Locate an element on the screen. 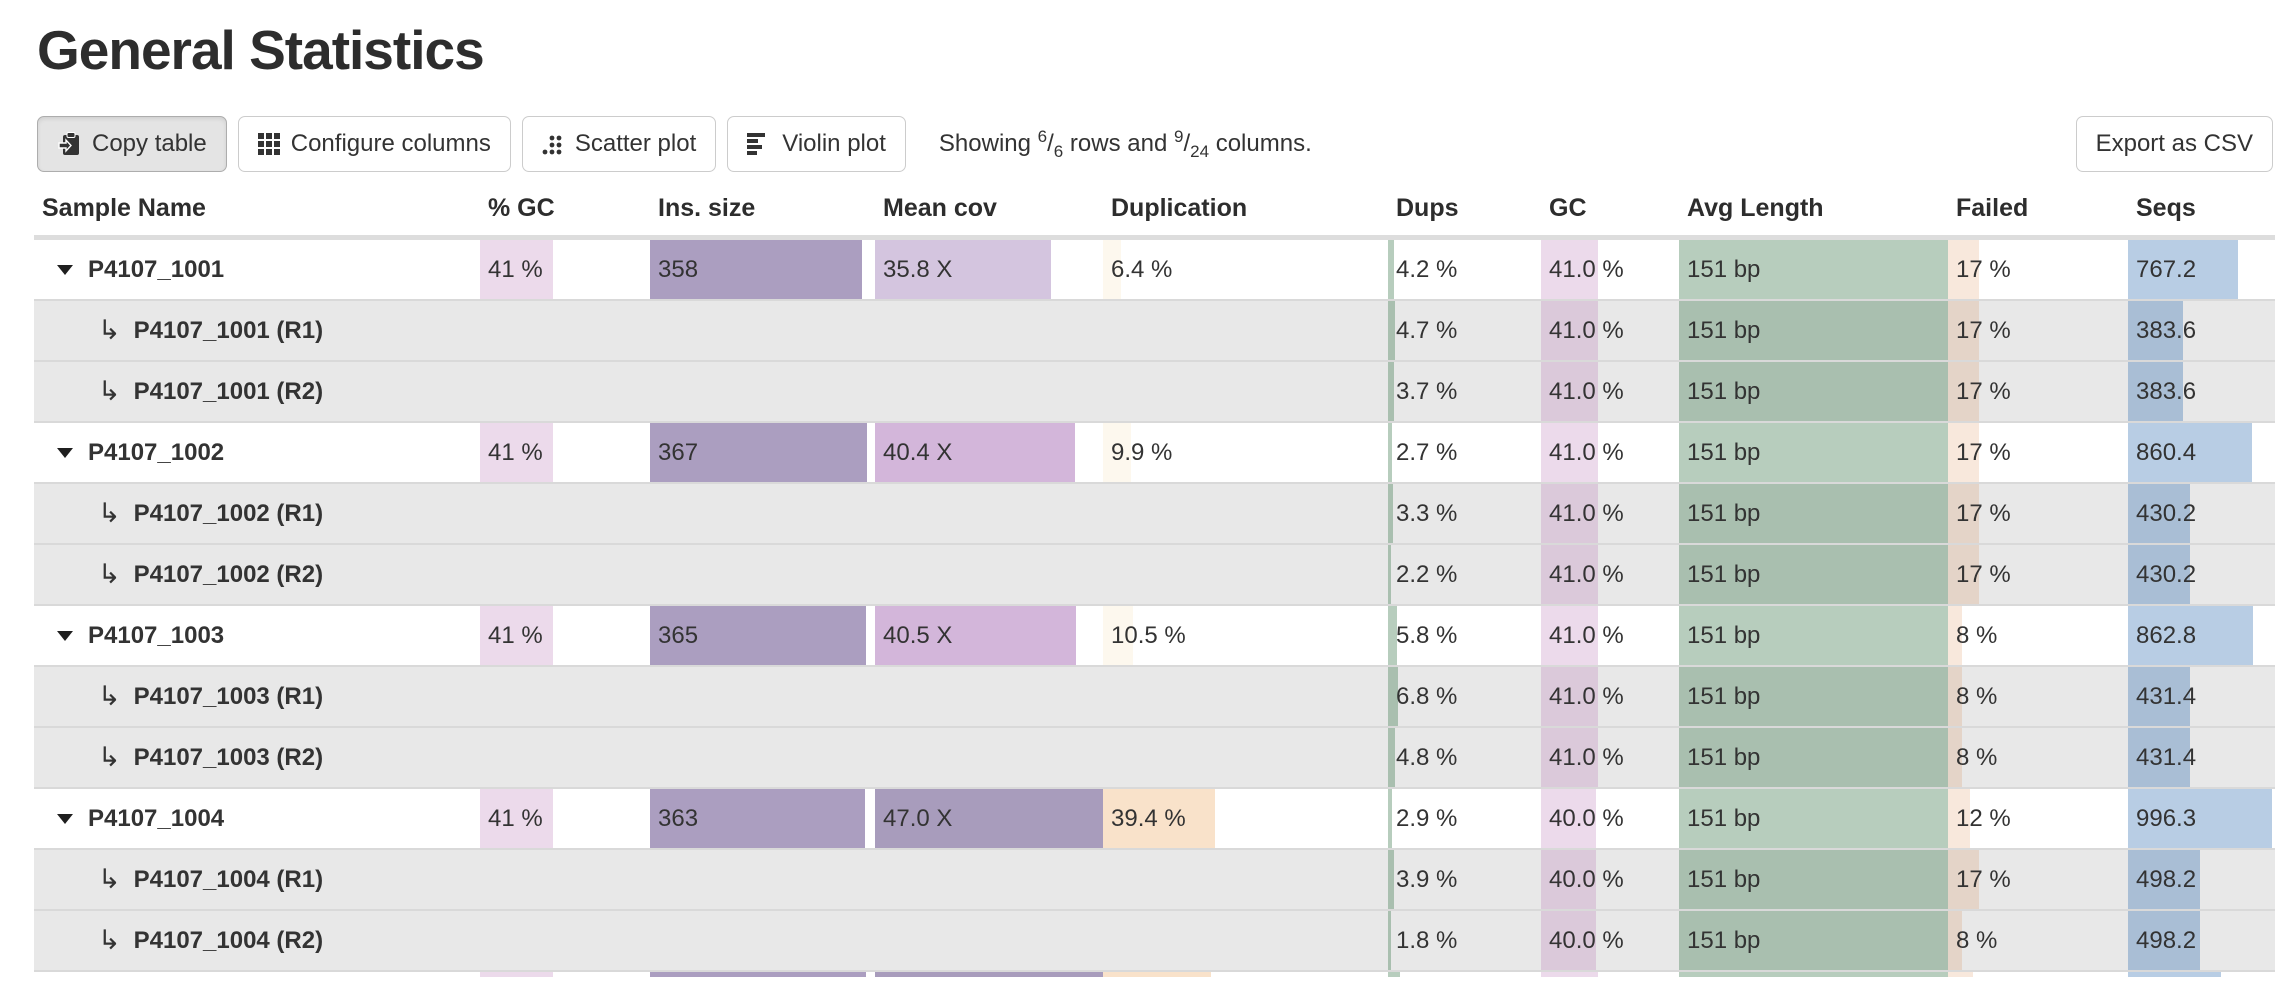 The image size is (2284, 1006). sample-name: P4107_1004 (R2) is located at coordinates (228, 940).